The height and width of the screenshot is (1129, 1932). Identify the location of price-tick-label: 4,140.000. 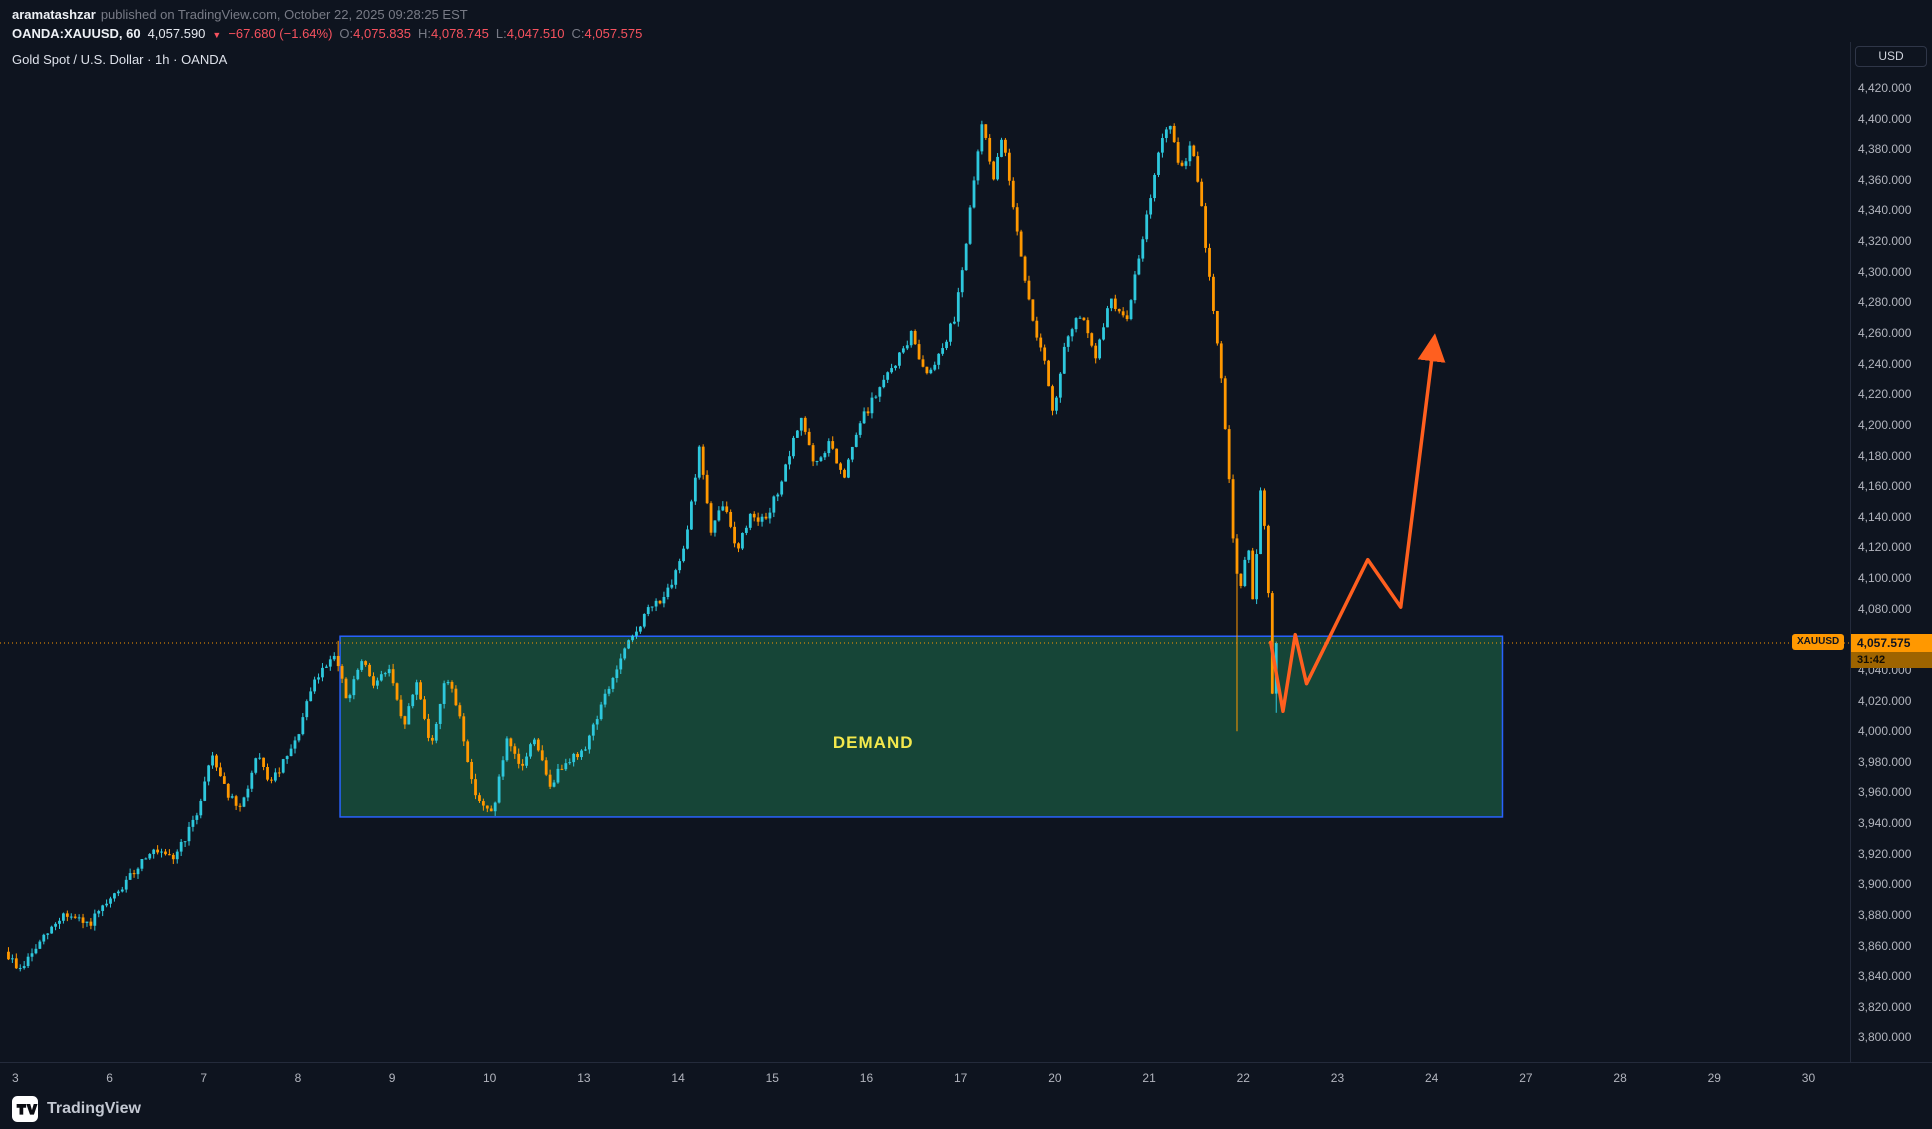
(1885, 516).